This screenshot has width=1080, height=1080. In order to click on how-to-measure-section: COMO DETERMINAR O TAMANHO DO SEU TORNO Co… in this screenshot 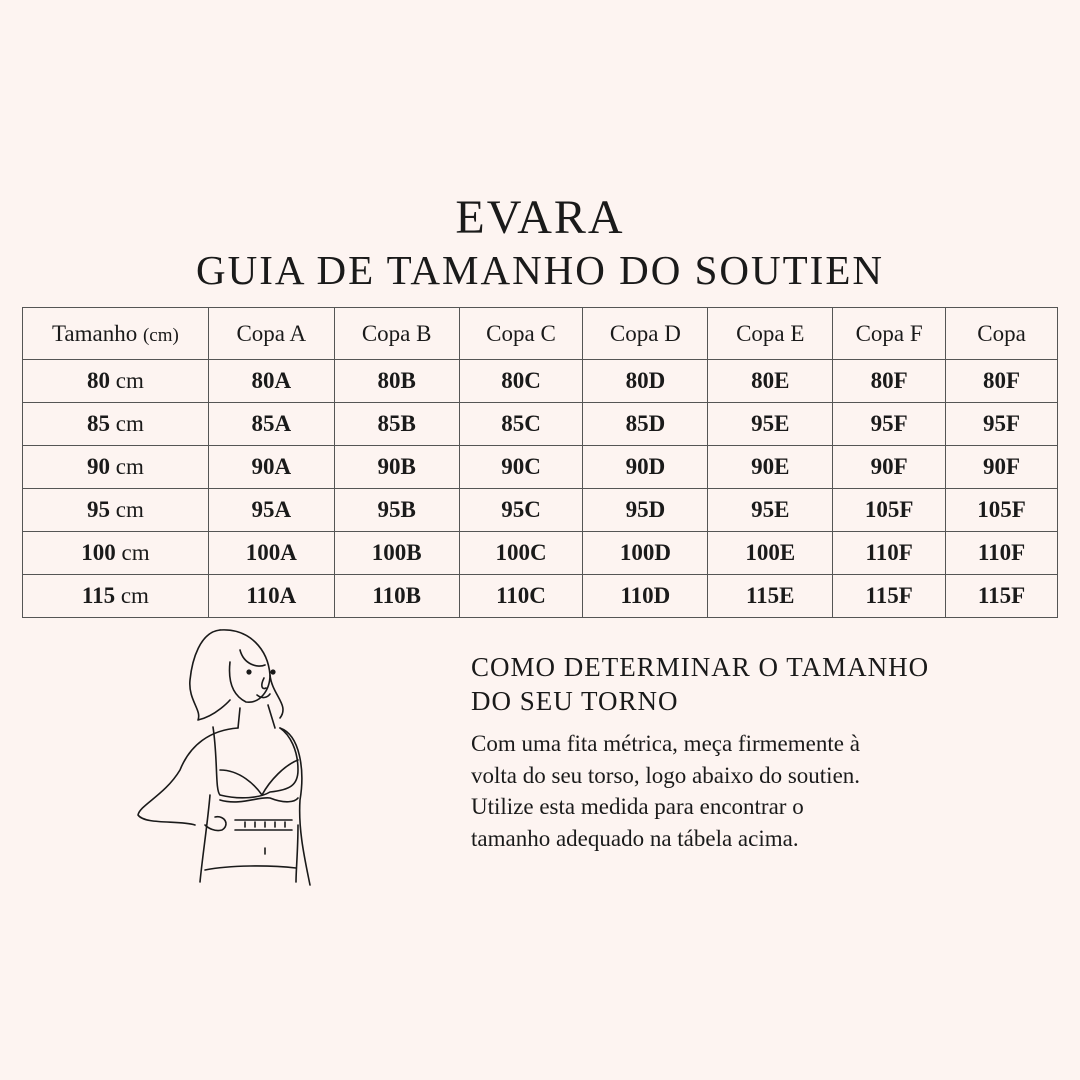, I will do `click(751, 752)`.